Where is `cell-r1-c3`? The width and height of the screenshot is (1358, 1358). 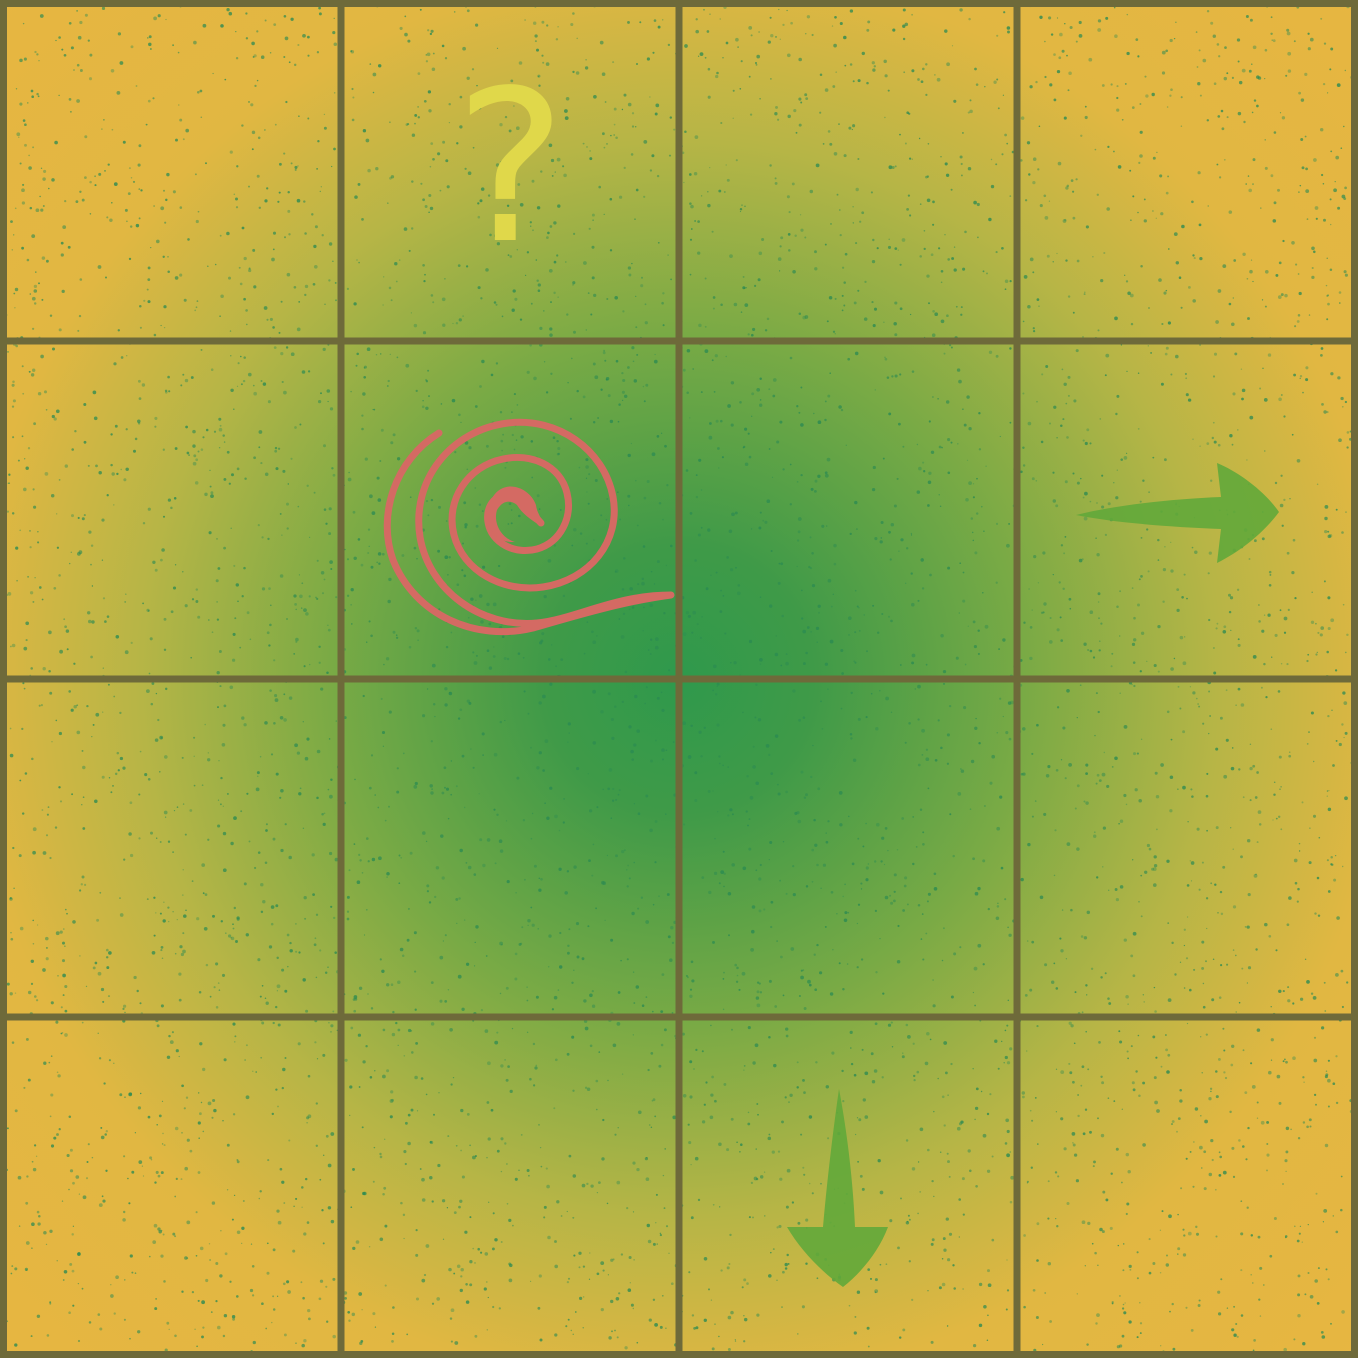 cell-r1-c3 is located at coordinates (1186, 510).